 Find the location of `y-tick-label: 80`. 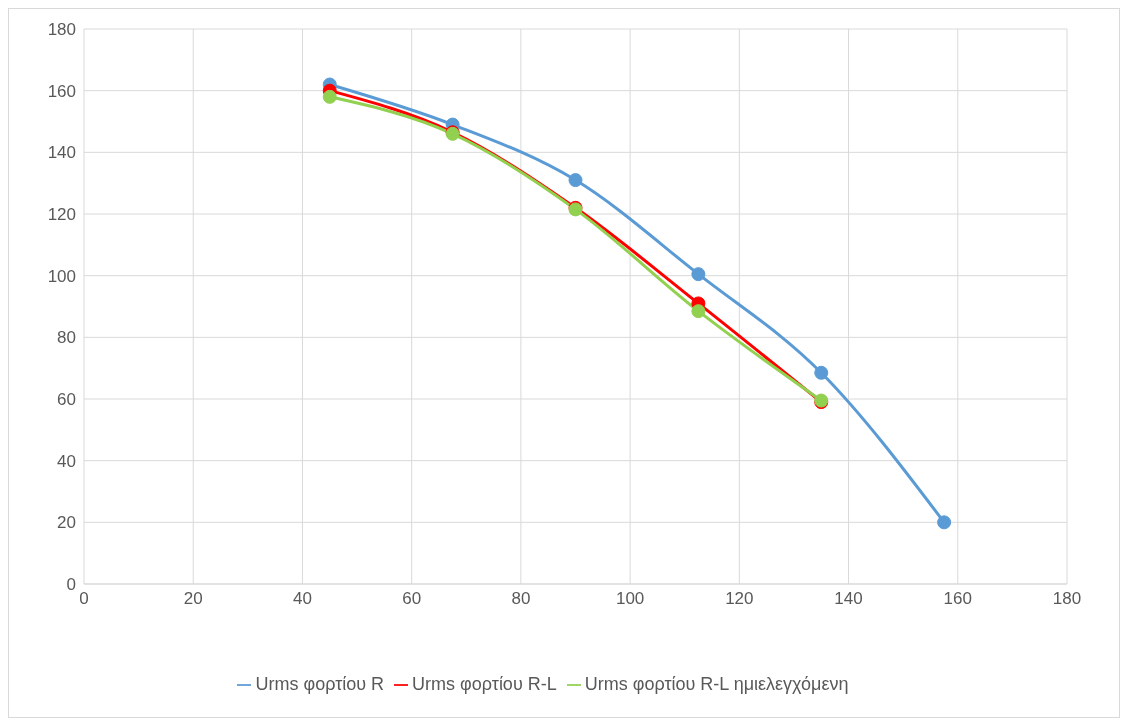

y-tick-label: 80 is located at coordinates (66, 338).